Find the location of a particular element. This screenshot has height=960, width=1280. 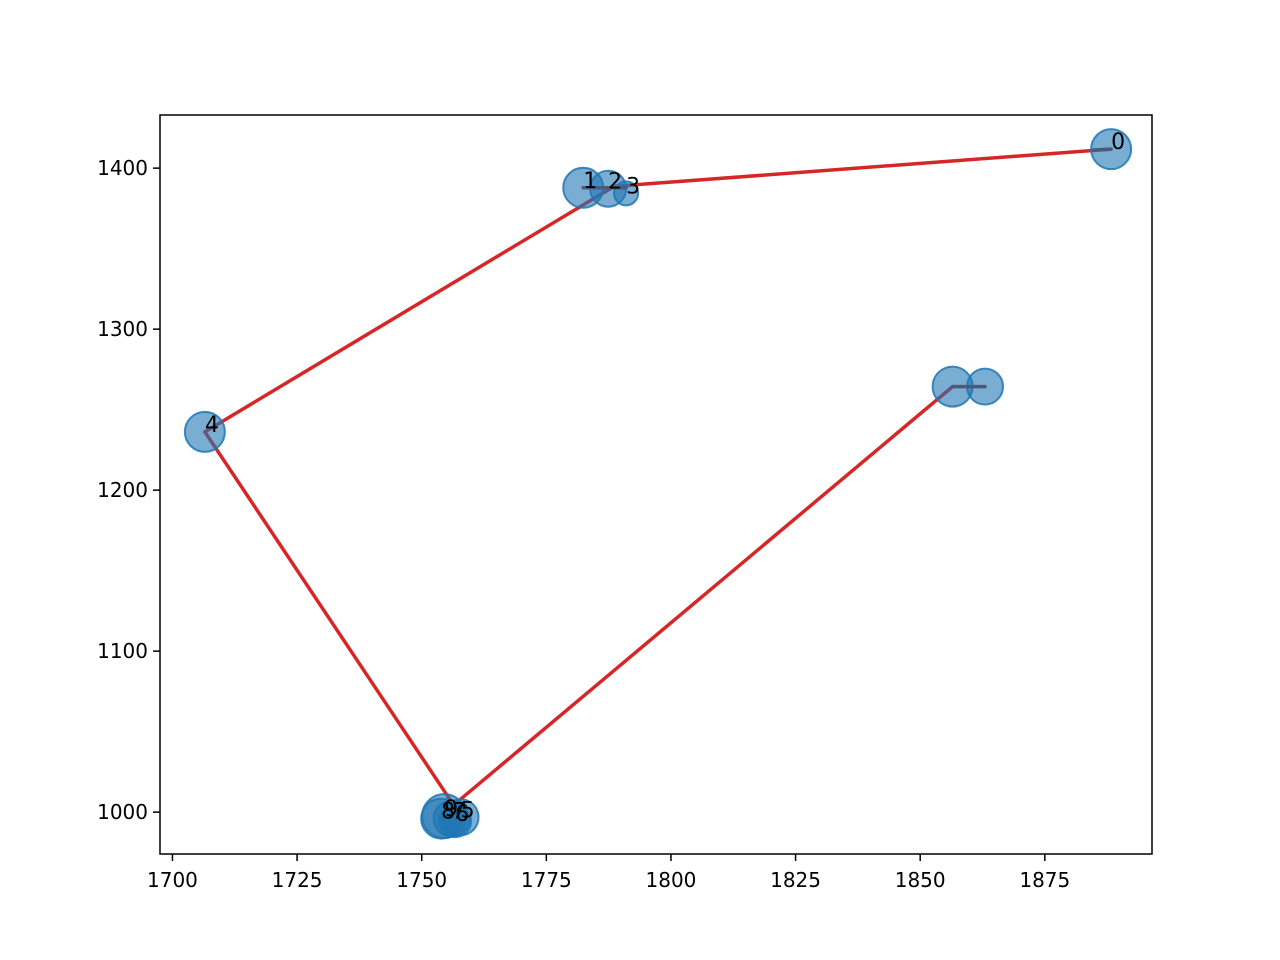

point-label-2: 2 is located at coordinates (615, 182).